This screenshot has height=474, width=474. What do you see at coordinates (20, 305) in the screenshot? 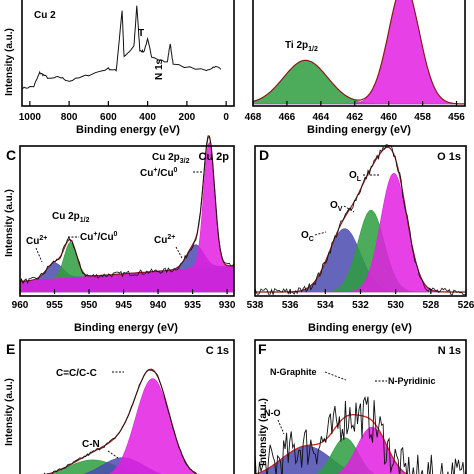
I see `x-tick-label: 960` at bounding box center [20, 305].